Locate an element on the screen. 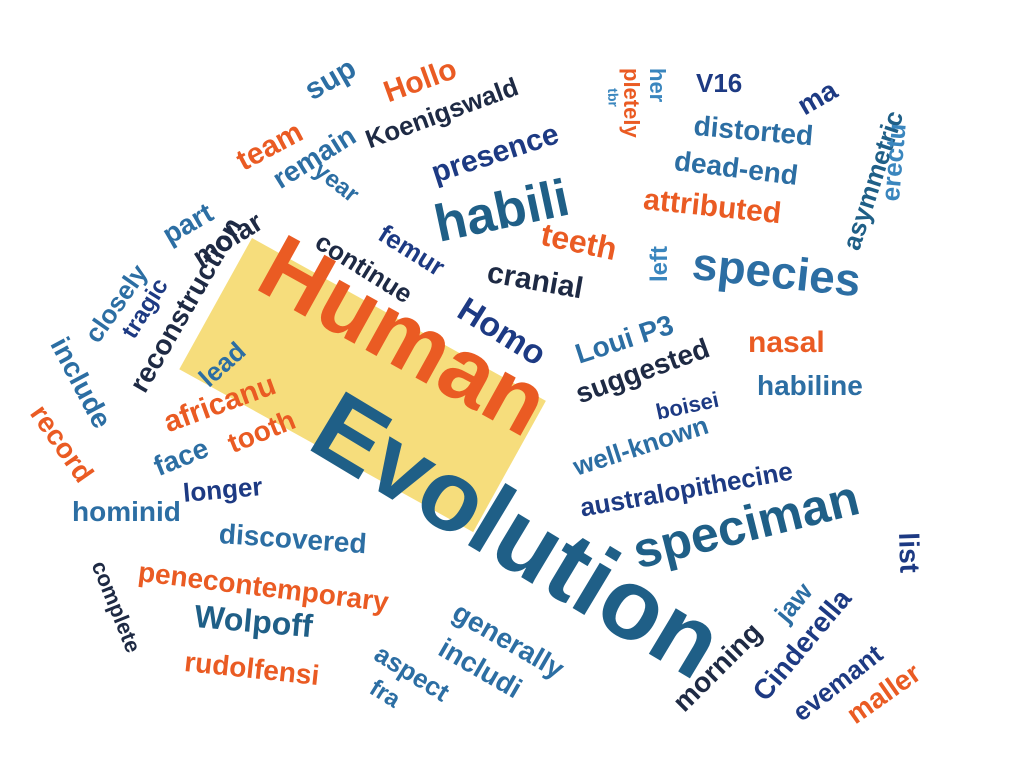 The height and width of the screenshot is (768, 1024). word-left: left is located at coordinates (659, 264).